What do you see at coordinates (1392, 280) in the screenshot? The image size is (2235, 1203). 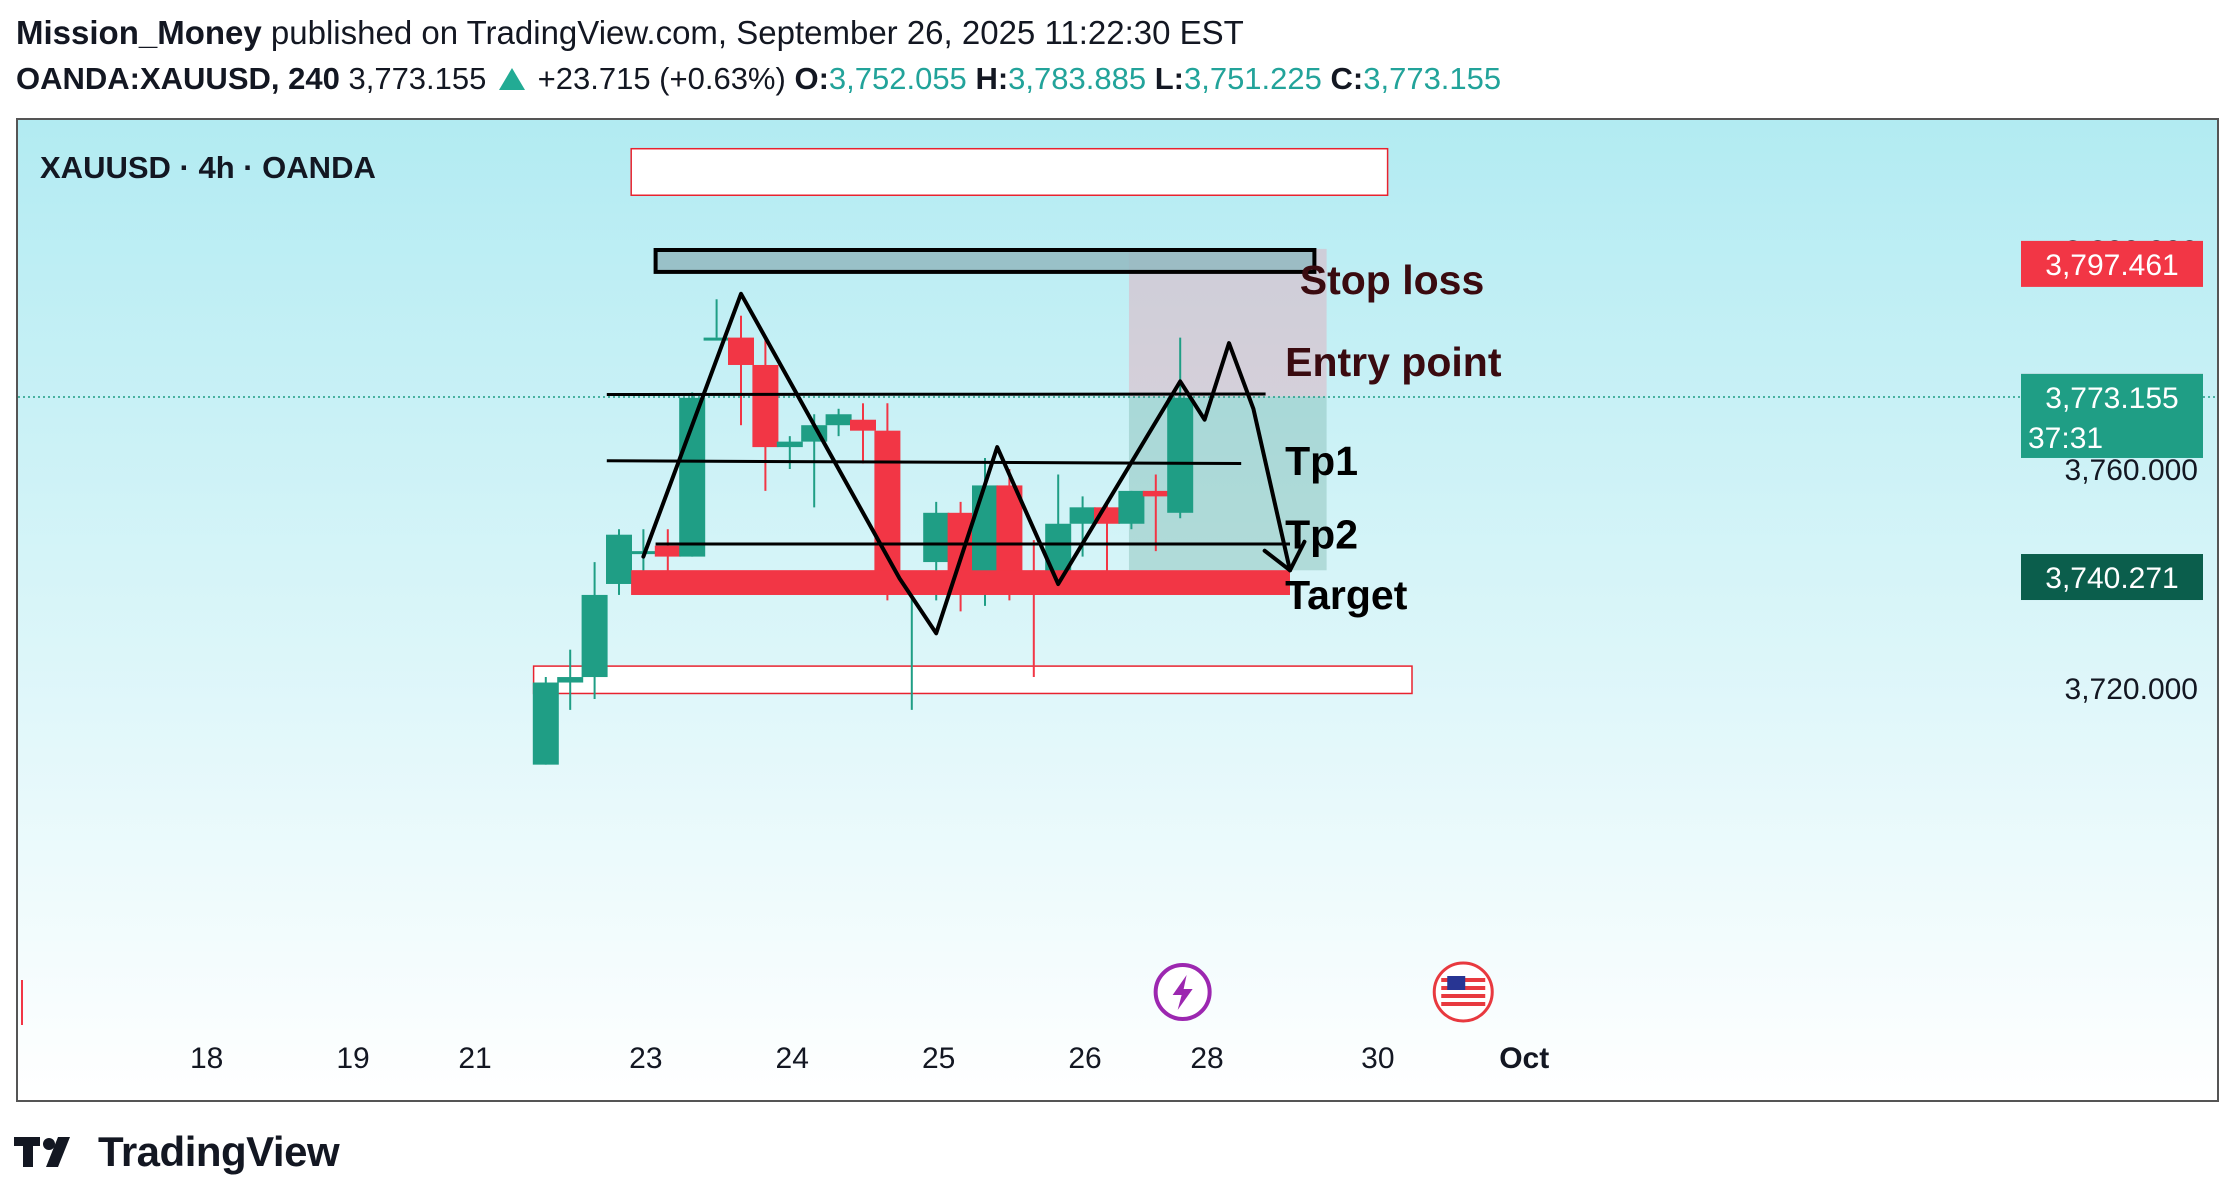 I see `stop-loss-label: Stop loss` at bounding box center [1392, 280].